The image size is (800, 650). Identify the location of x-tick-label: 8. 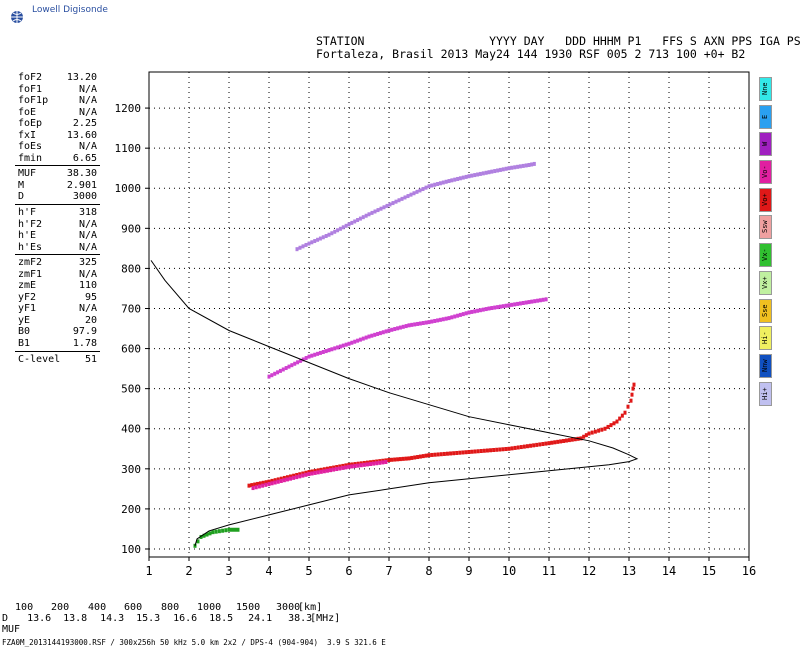
(428, 571).